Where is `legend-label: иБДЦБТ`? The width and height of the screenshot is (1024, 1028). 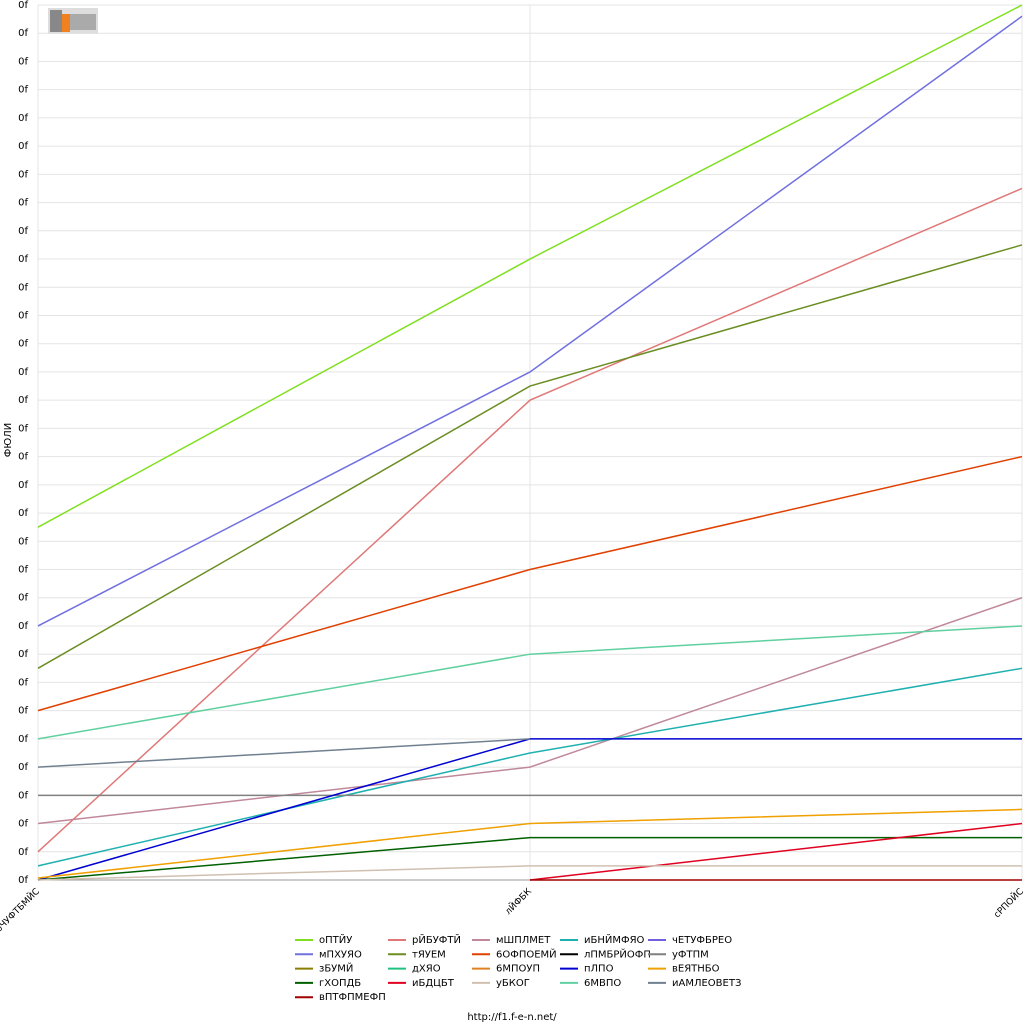
legend-label: иБДЦБТ is located at coordinates (433, 983).